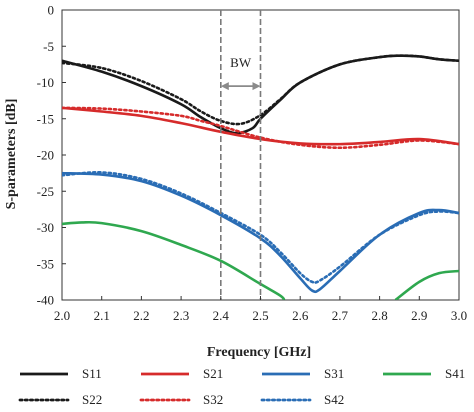 Image resolution: width=474 pixels, height=412 pixels. What do you see at coordinates (303, 373) in the screenshot?
I see `legend-item-s31: S31` at bounding box center [303, 373].